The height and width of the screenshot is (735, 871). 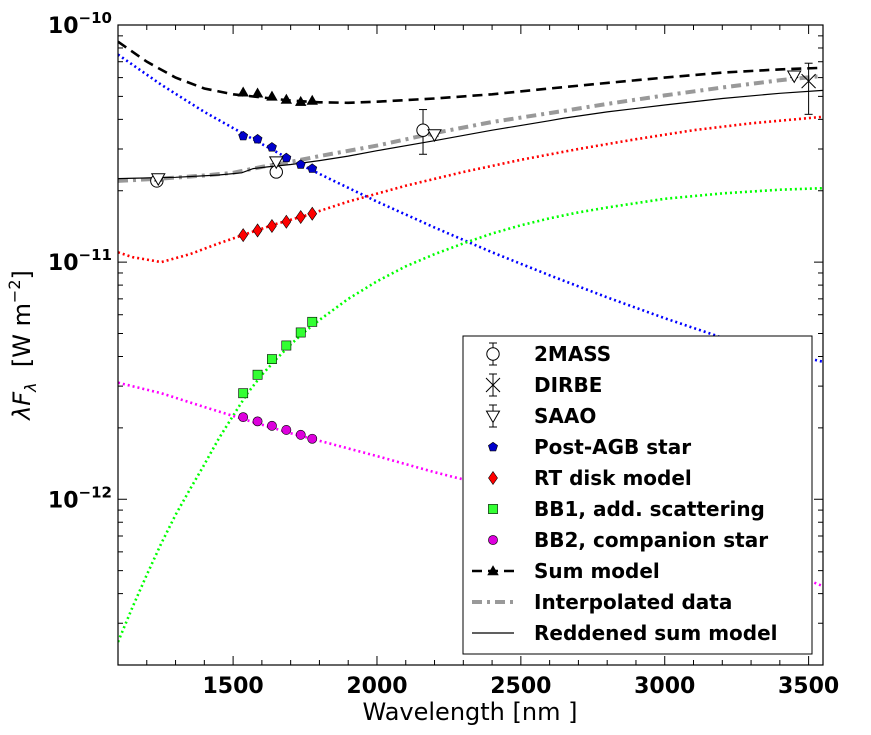 I want to click on legend-label: Reddened sum model, so click(x=656, y=633).